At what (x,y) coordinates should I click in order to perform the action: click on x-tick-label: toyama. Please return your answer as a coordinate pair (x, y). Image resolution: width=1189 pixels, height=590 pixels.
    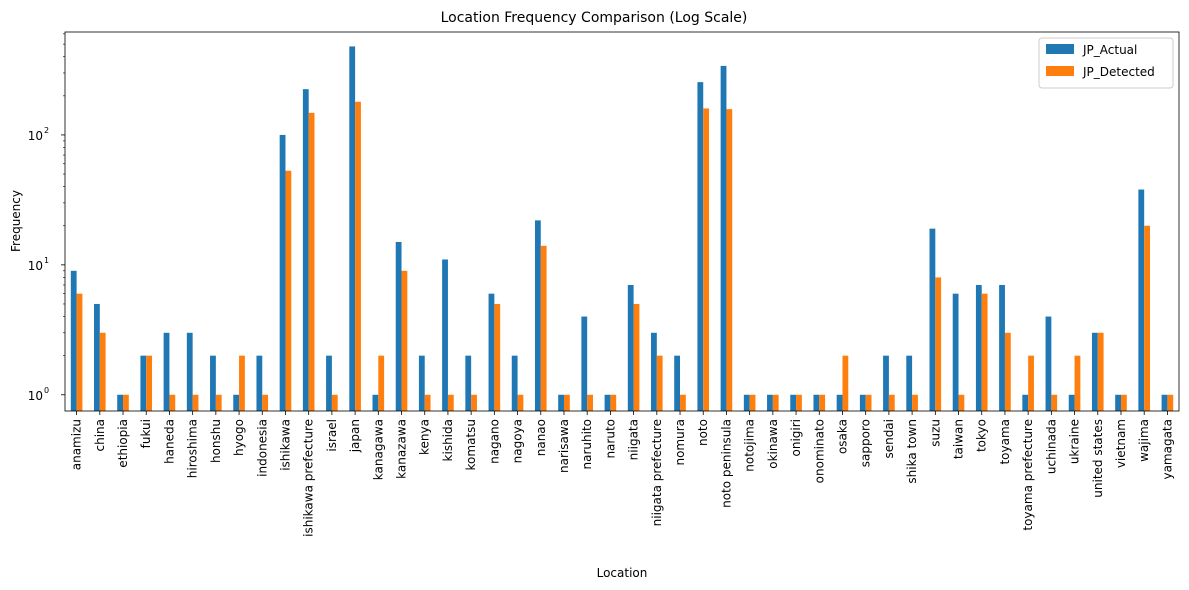
    Looking at the image, I should click on (1005, 442).